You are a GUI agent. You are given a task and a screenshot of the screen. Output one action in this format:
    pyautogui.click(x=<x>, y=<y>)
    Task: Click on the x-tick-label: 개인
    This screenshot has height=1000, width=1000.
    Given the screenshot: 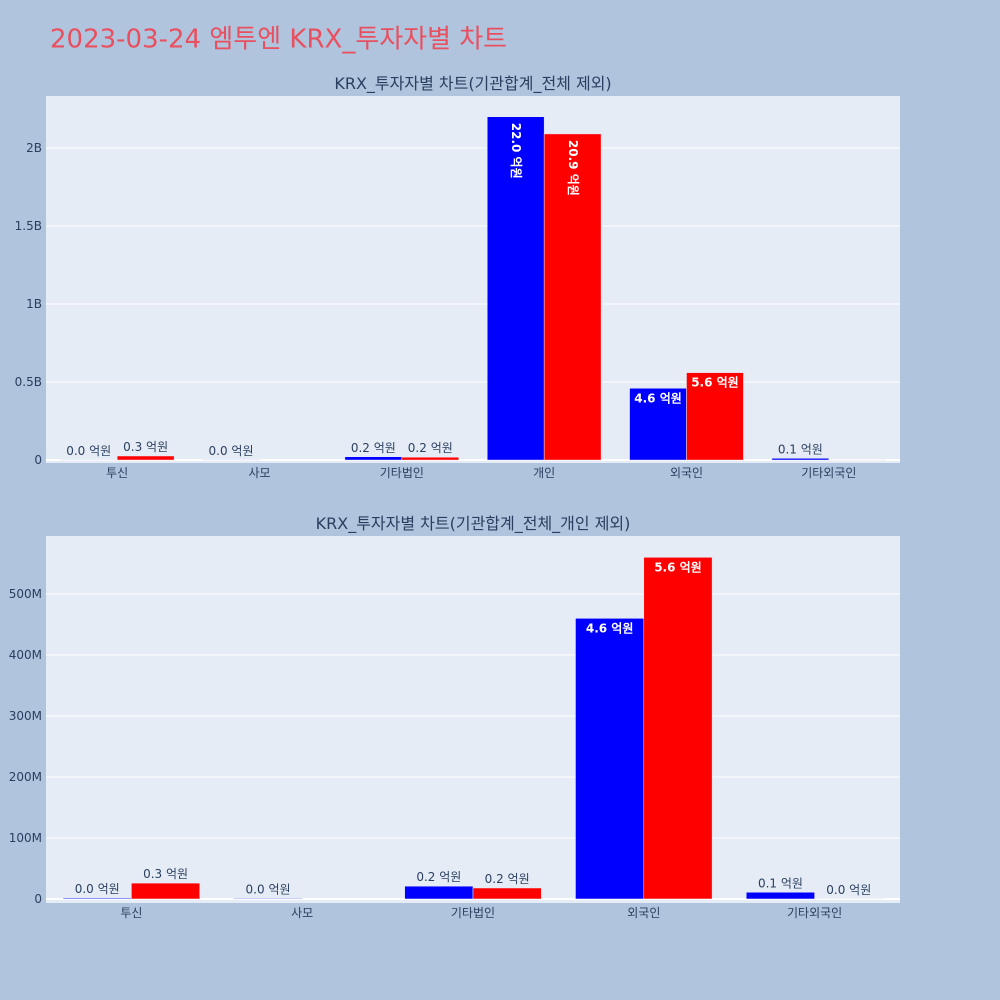 What is the action you would take?
    pyautogui.click(x=544, y=473)
    